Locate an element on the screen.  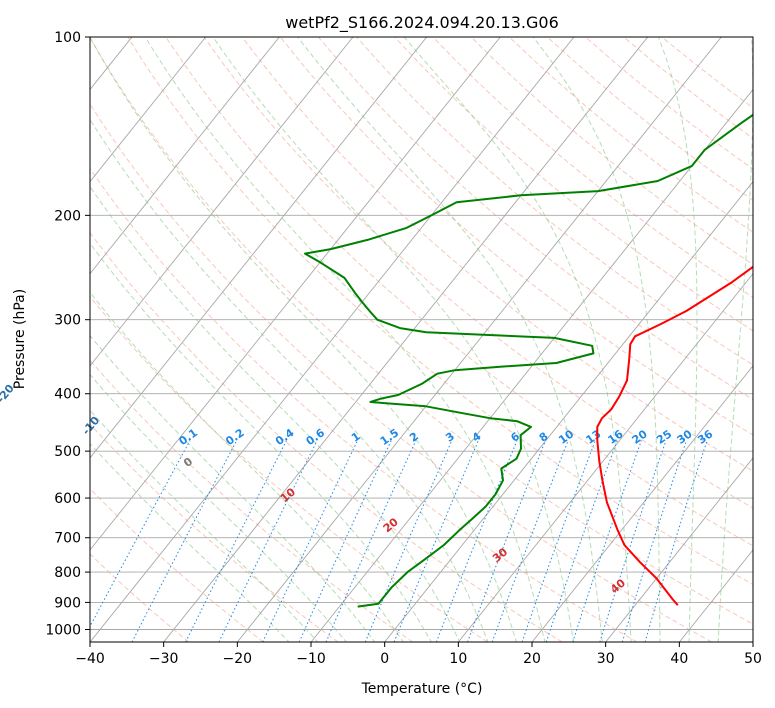
x-tick-label: −10 is located at coordinates (311, 659).